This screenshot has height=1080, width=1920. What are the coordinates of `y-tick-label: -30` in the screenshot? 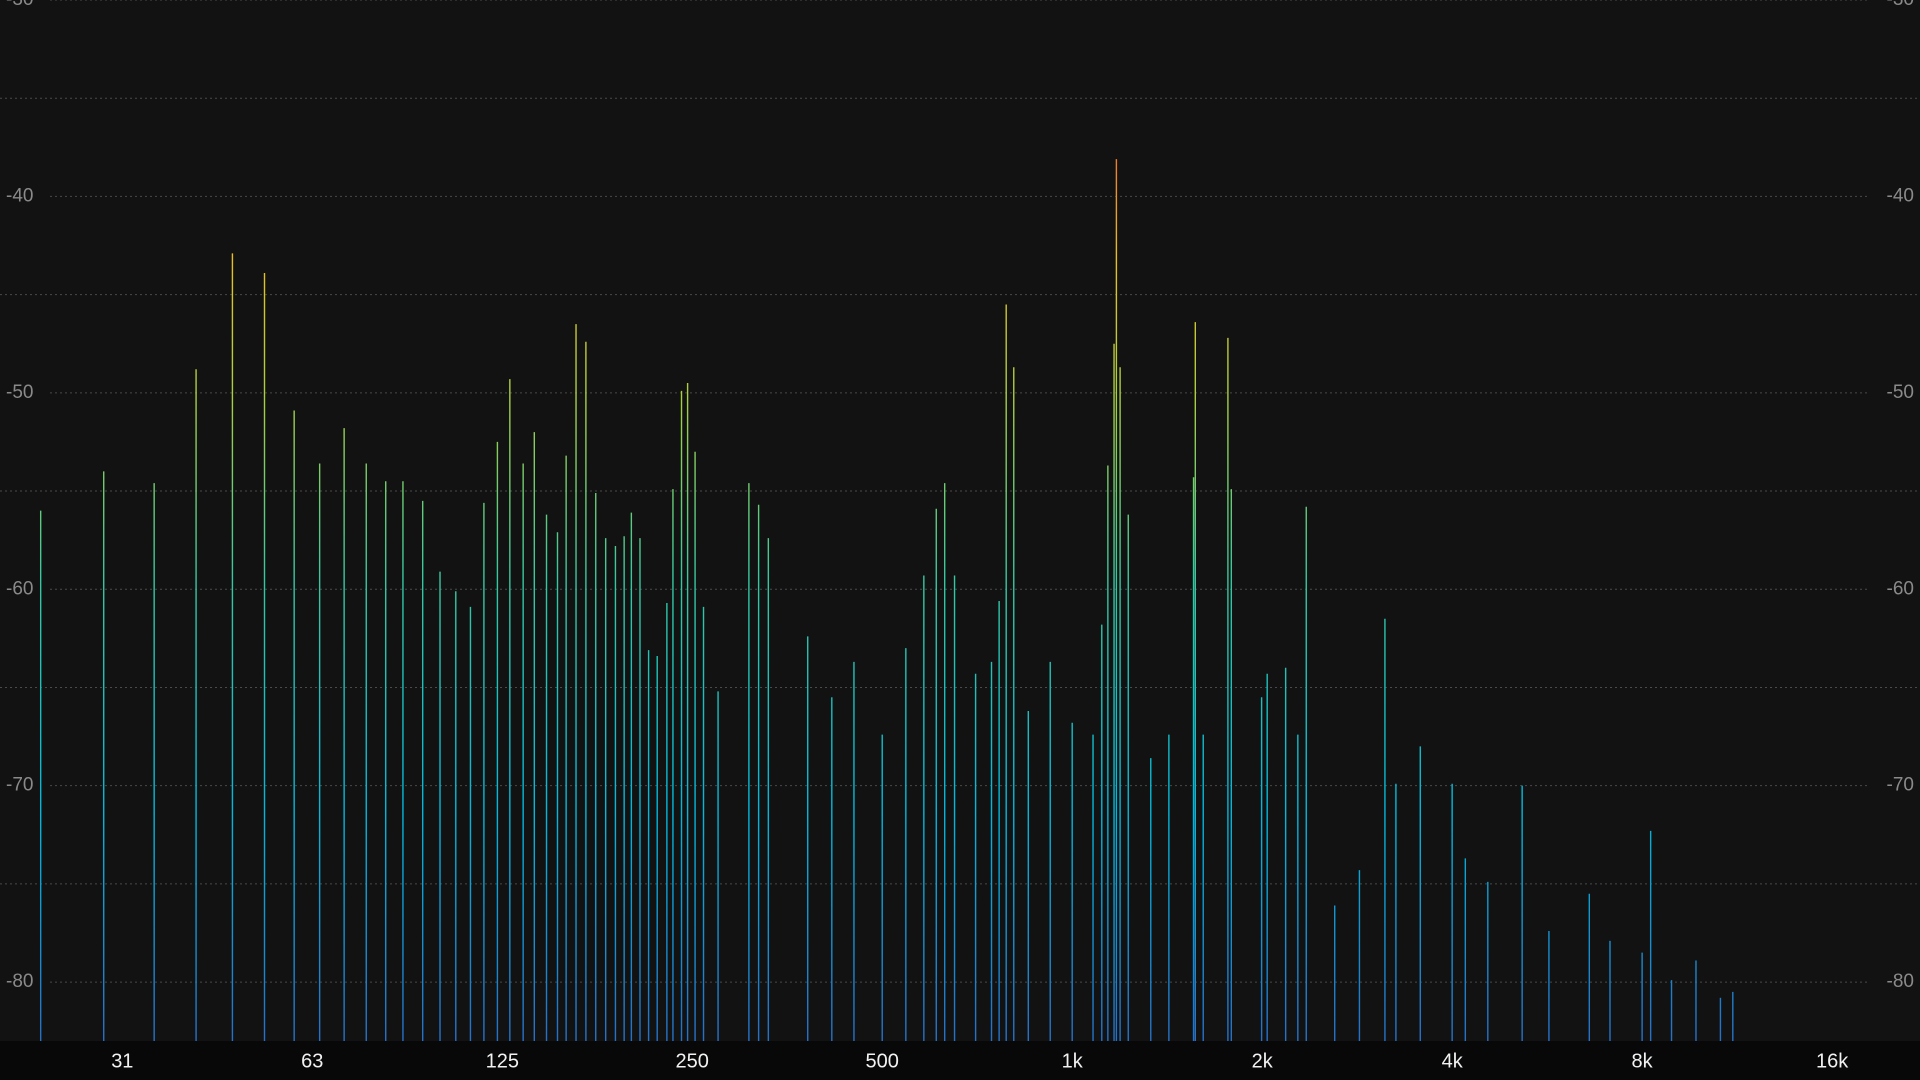 It's located at (19, 5).